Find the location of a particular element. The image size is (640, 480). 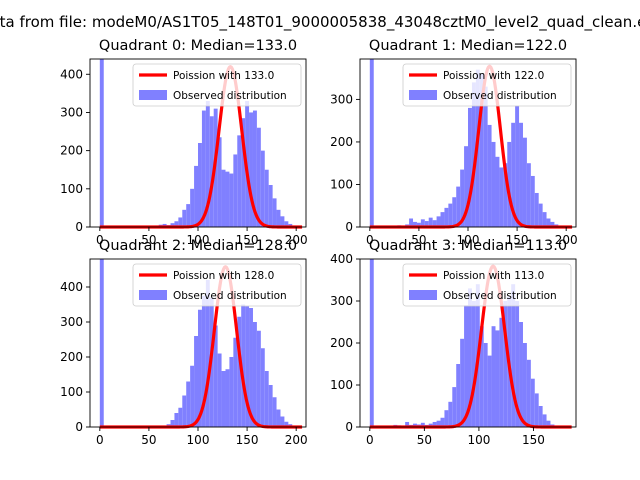

legend: Poission with 122.0 Observed distribution is located at coordinates (487, 85).